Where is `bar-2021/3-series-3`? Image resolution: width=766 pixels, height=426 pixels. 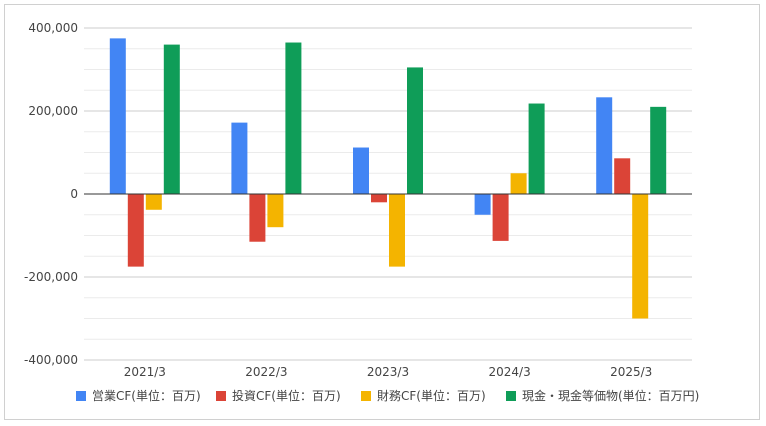
bar-2021/3-series-3 is located at coordinates (171, 119).